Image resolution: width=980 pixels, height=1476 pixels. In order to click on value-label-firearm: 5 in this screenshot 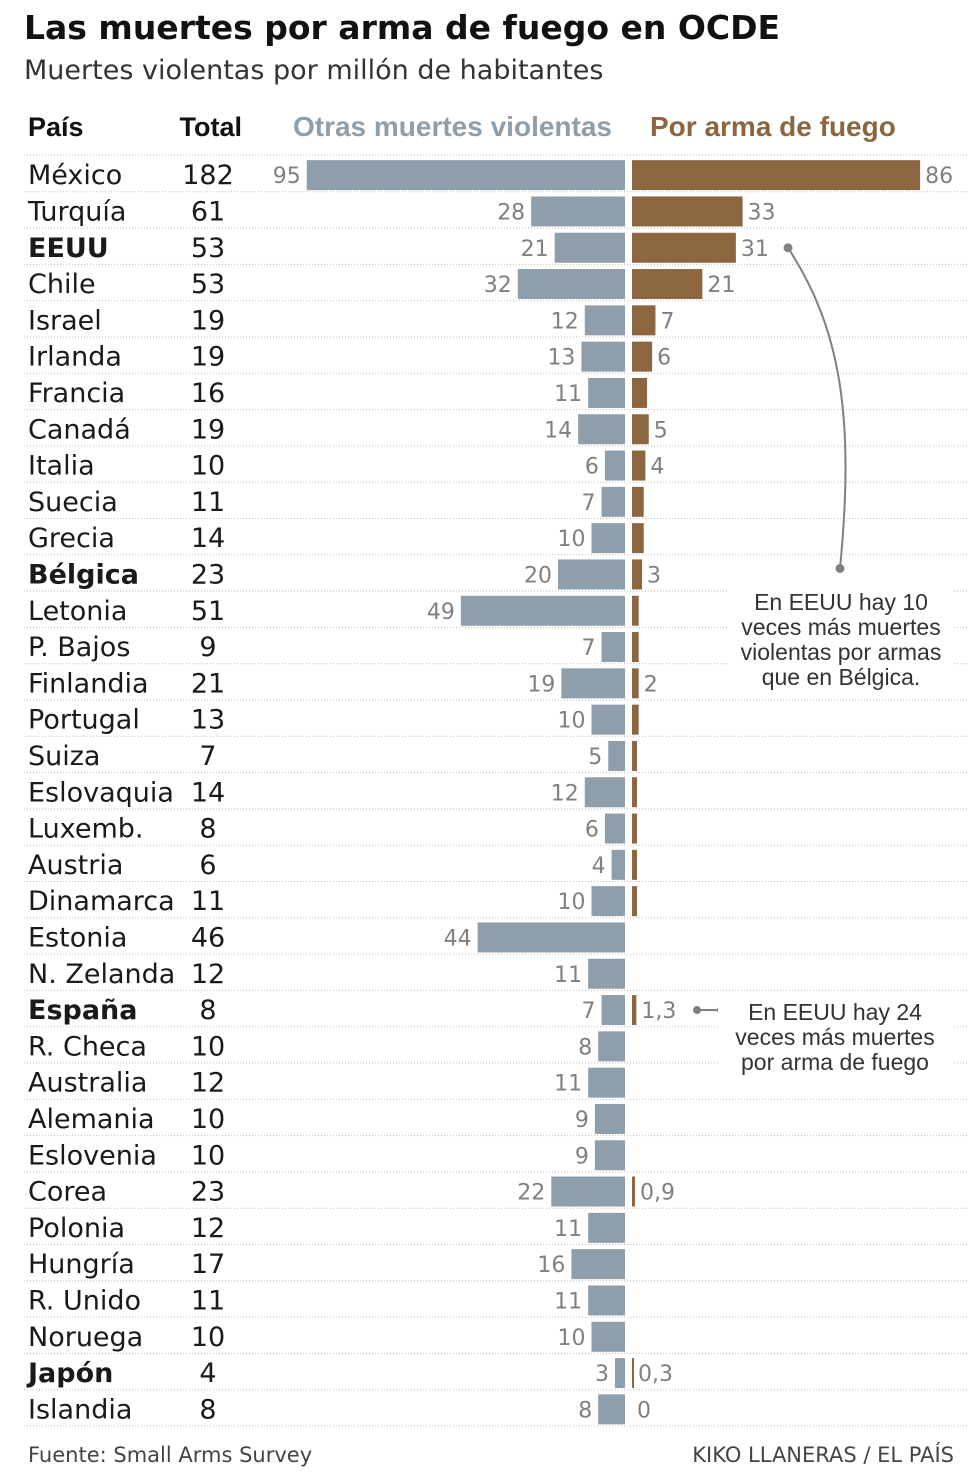, I will do `click(661, 430)`.